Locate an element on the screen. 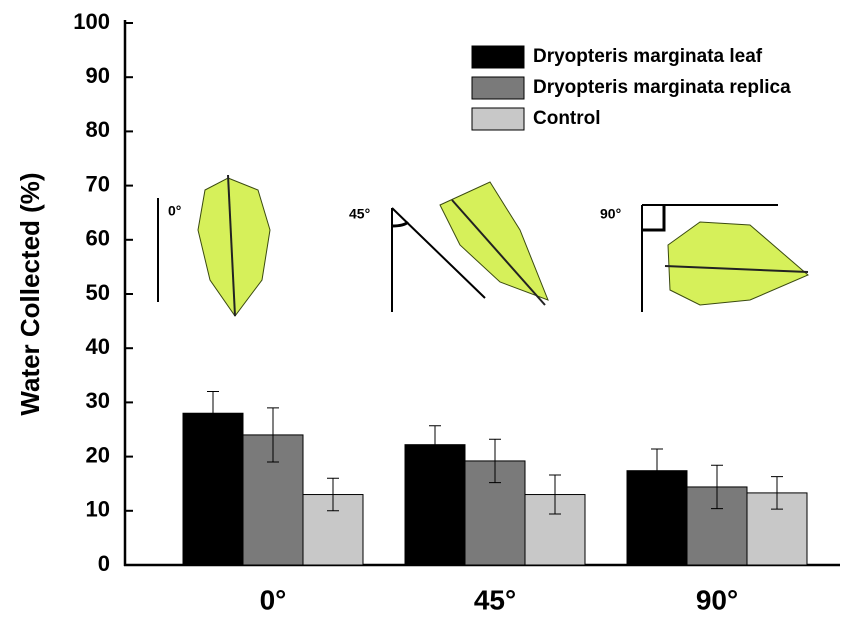  x-tick-label: 0° is located at coordinates (273, 599).